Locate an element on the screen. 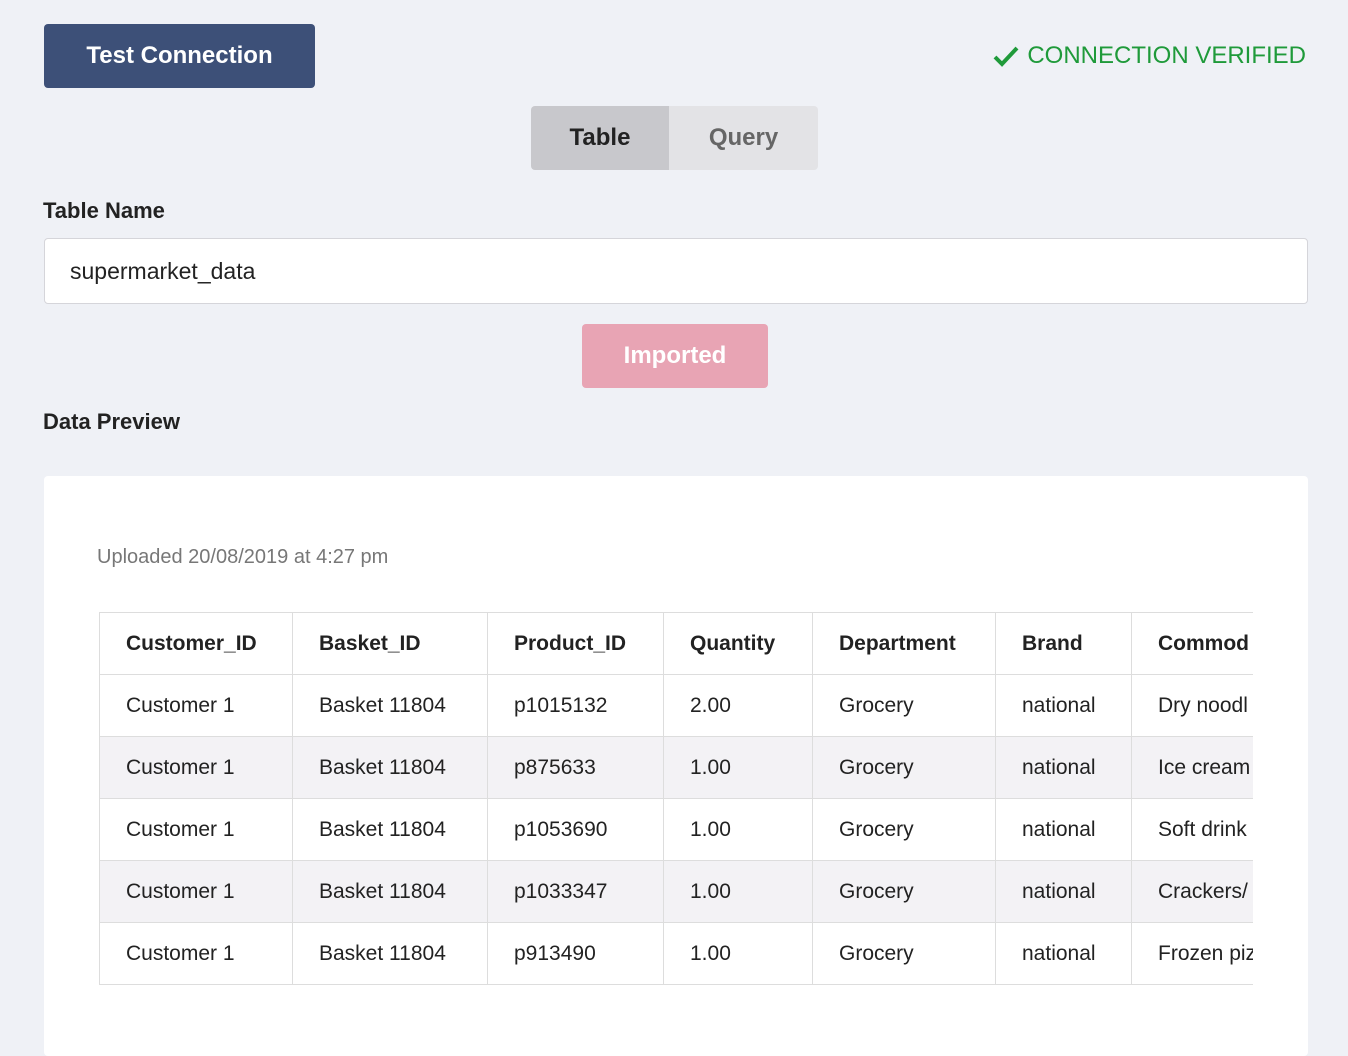 The width and height of the screenshot is (1348, 1056). connection-status: CONNECTION VERIFIED is located at coordinates (1149, 56).